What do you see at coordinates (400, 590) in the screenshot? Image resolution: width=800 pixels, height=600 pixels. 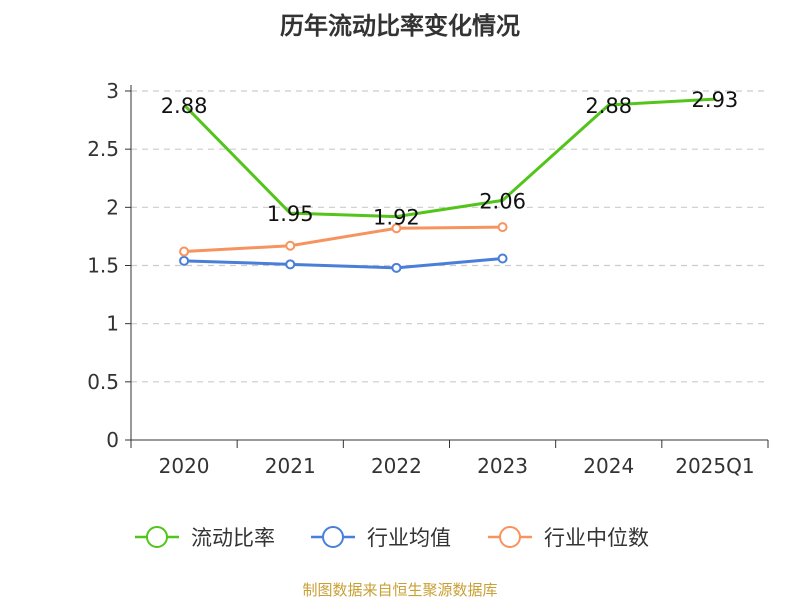 I see `source-note: 制图数据来自恒生聚源数据库` at bounding box center [400, 590].